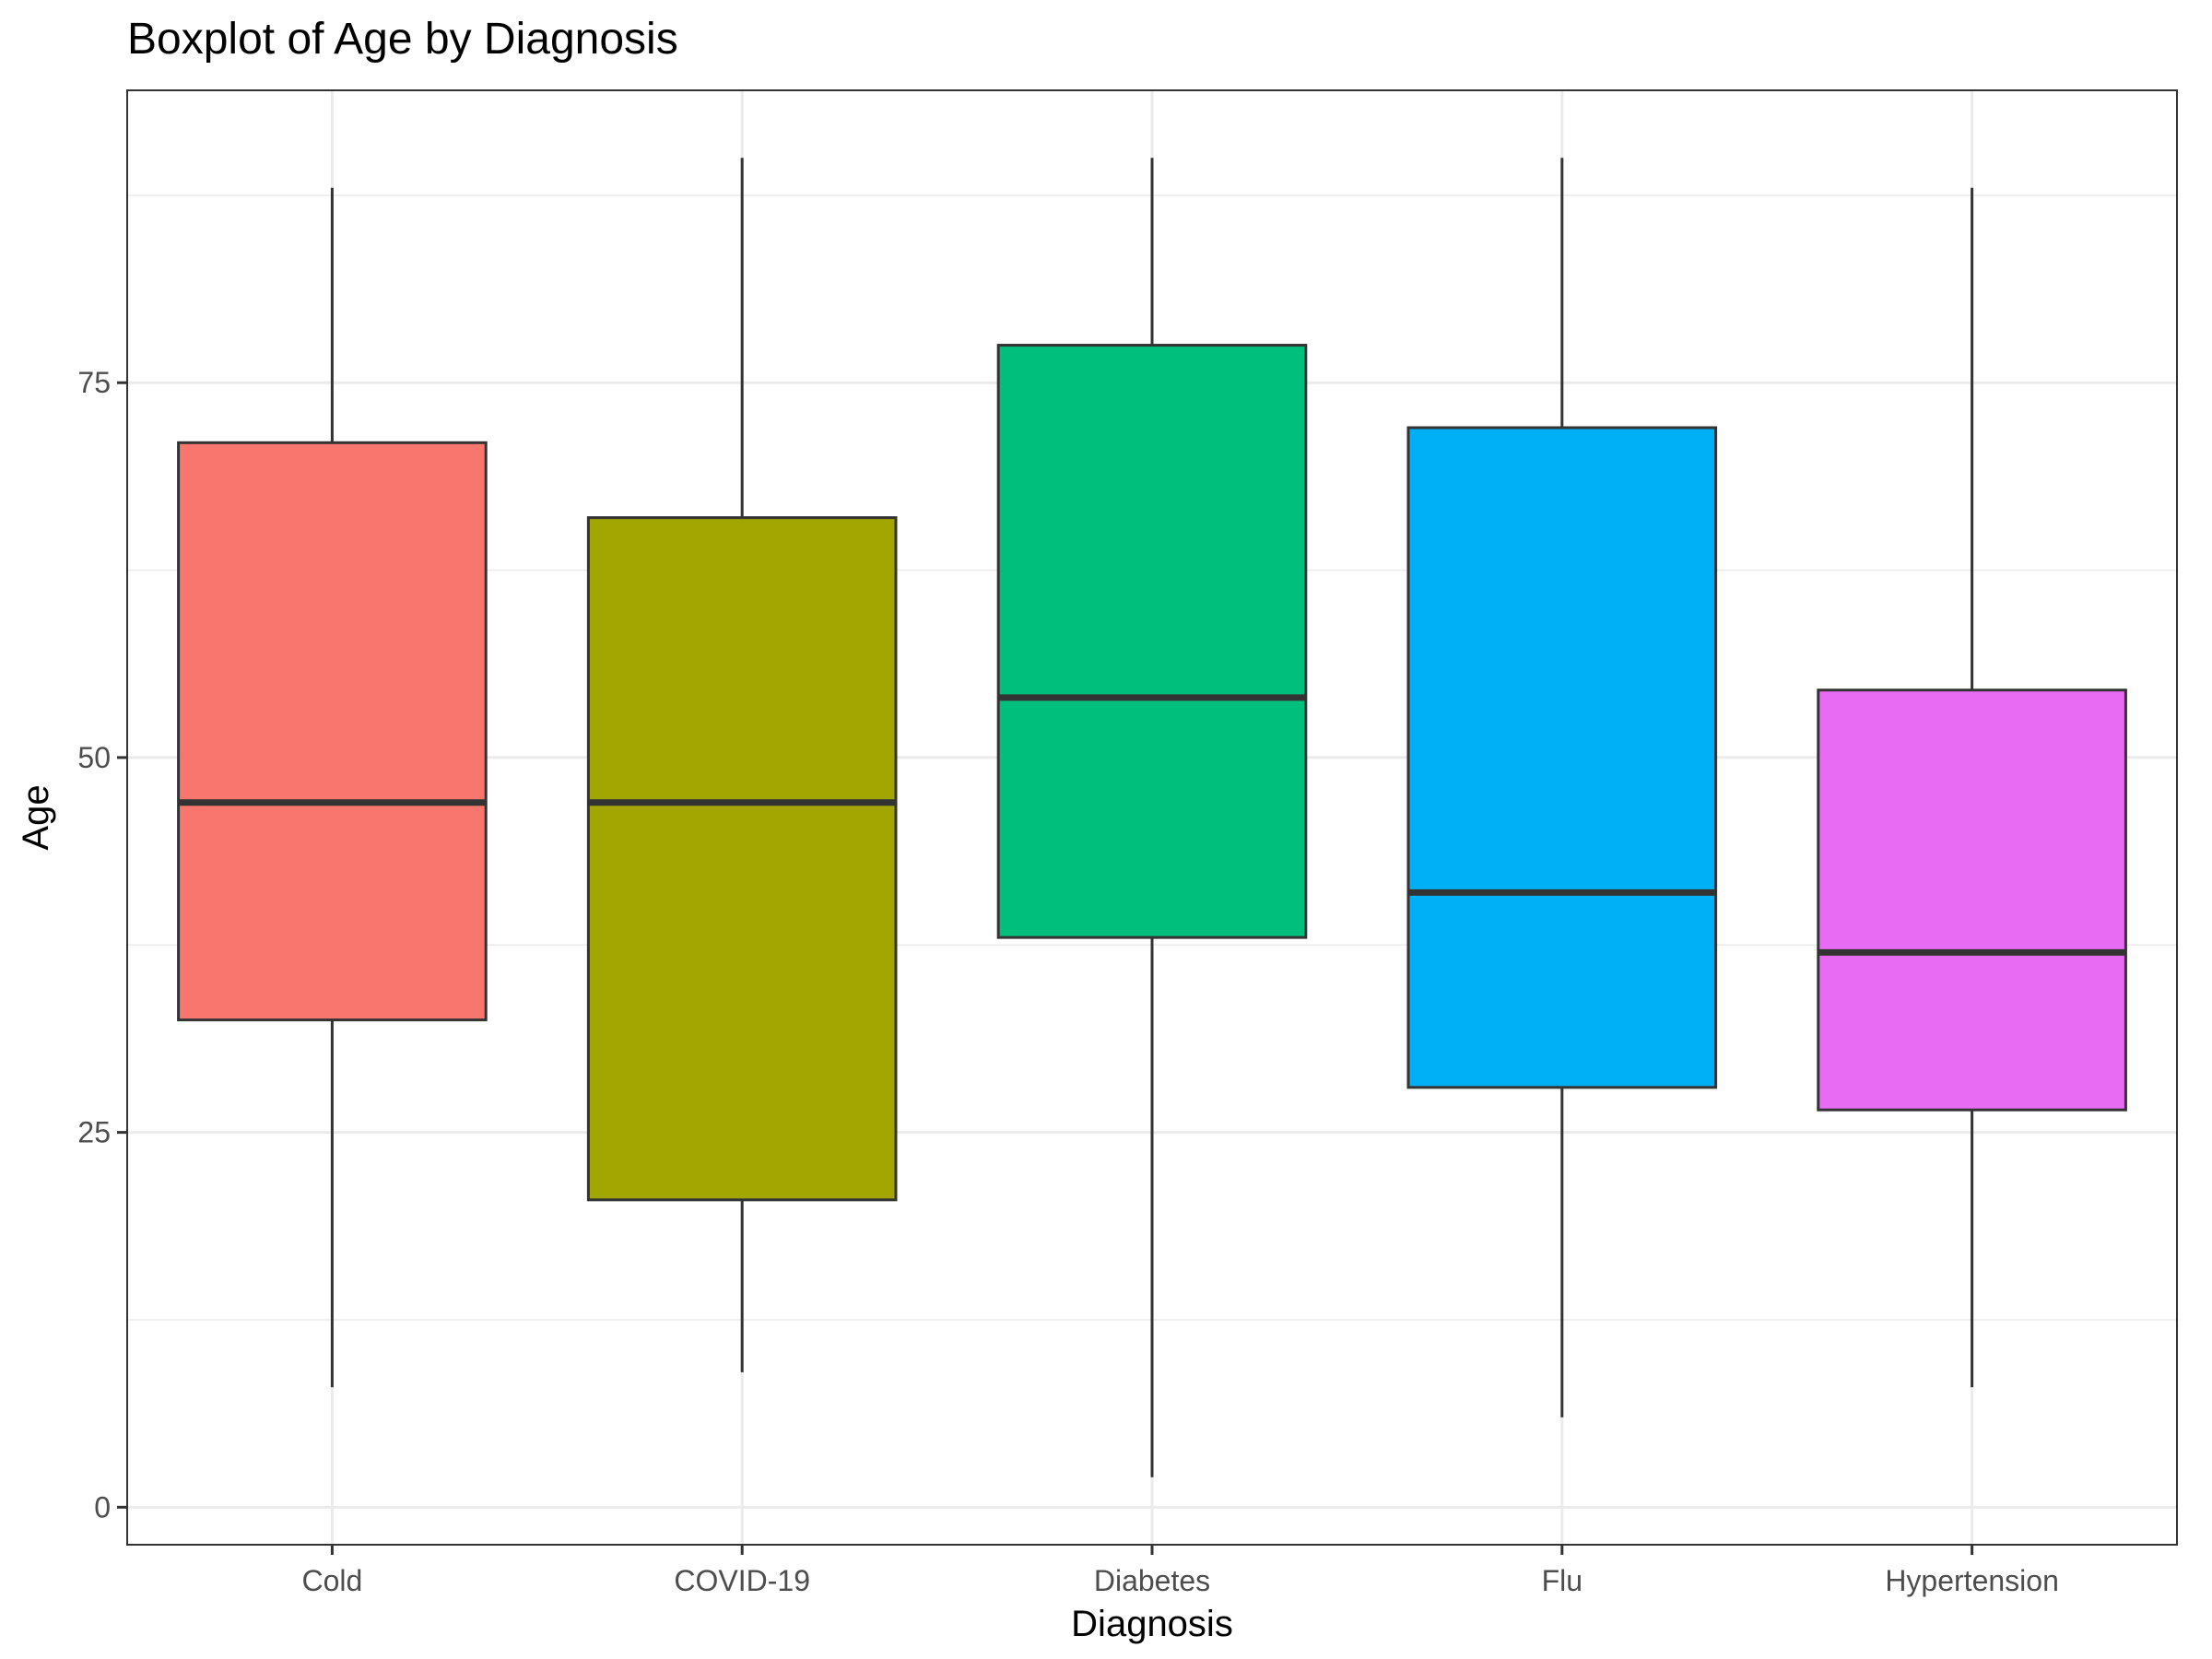 Image resolution: width=2212 pixels, height=1659 pixels. What do you see at coordinates (1152, 1580) in the screenshot?
I see `x-tick-label: Diabetes` at bounding box center [1152, 1580].